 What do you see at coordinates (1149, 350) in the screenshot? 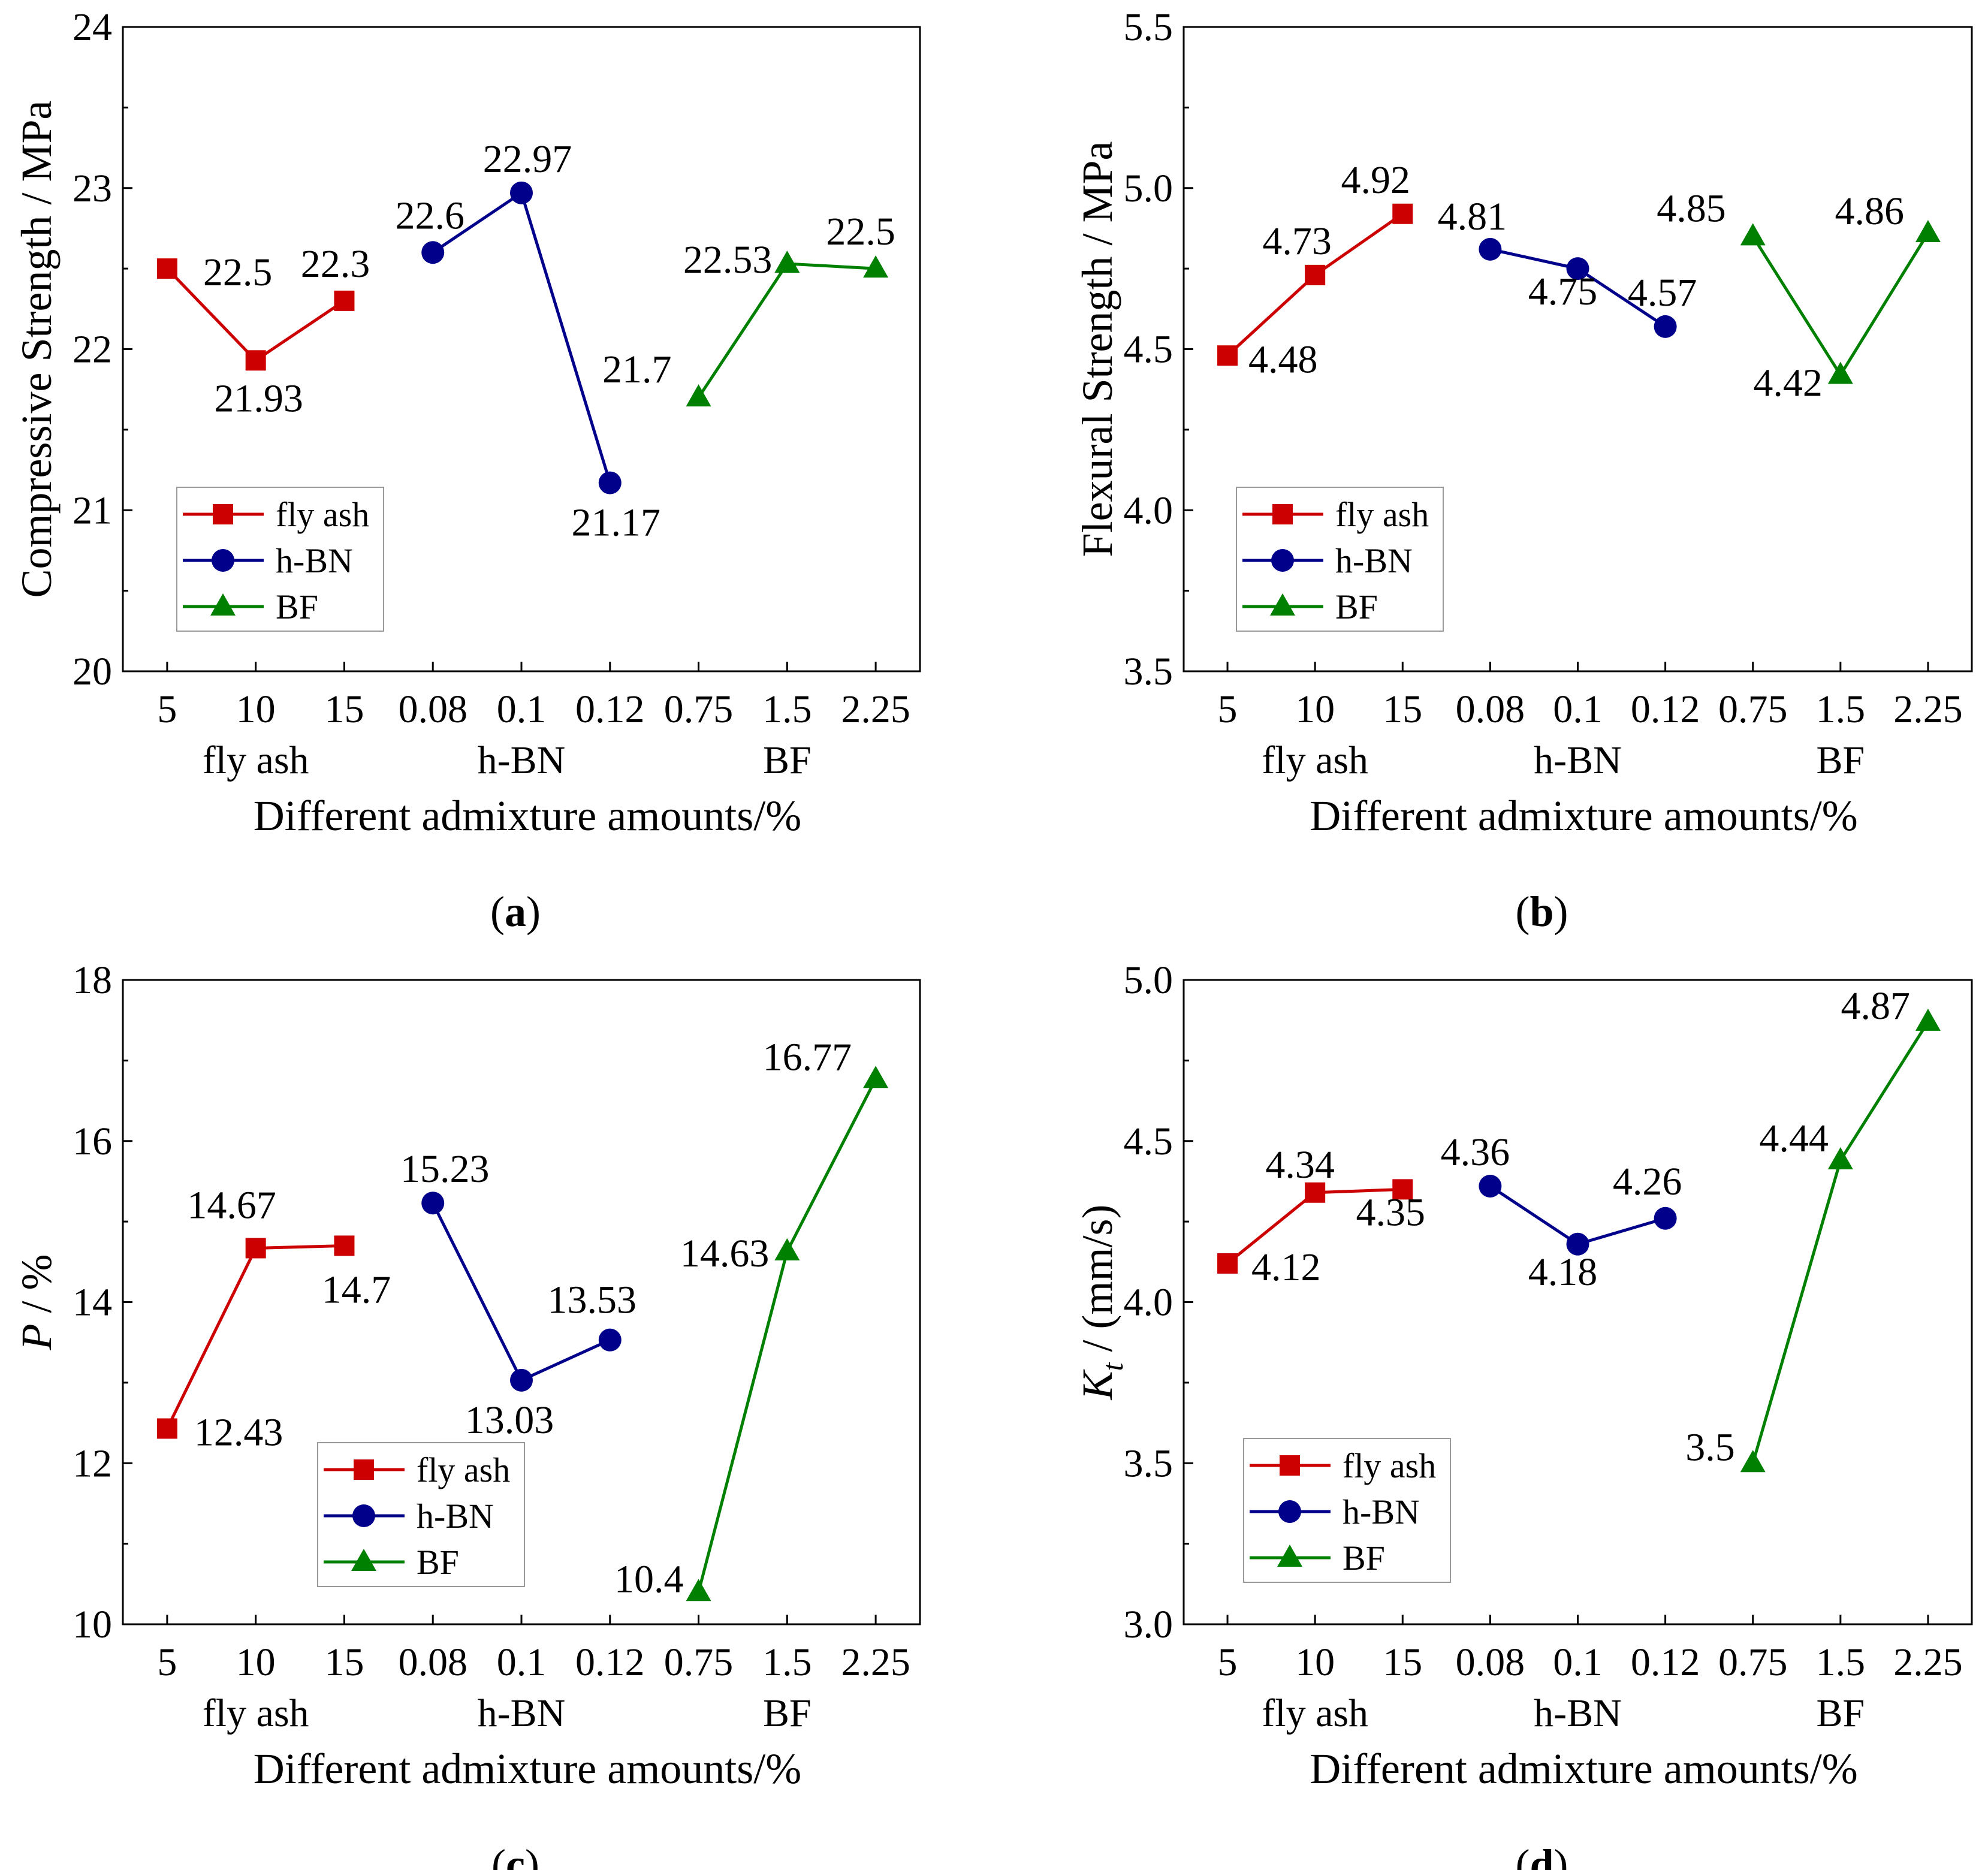
I see `y-tick-label: 4.5` at bounding box center [1149, 350].